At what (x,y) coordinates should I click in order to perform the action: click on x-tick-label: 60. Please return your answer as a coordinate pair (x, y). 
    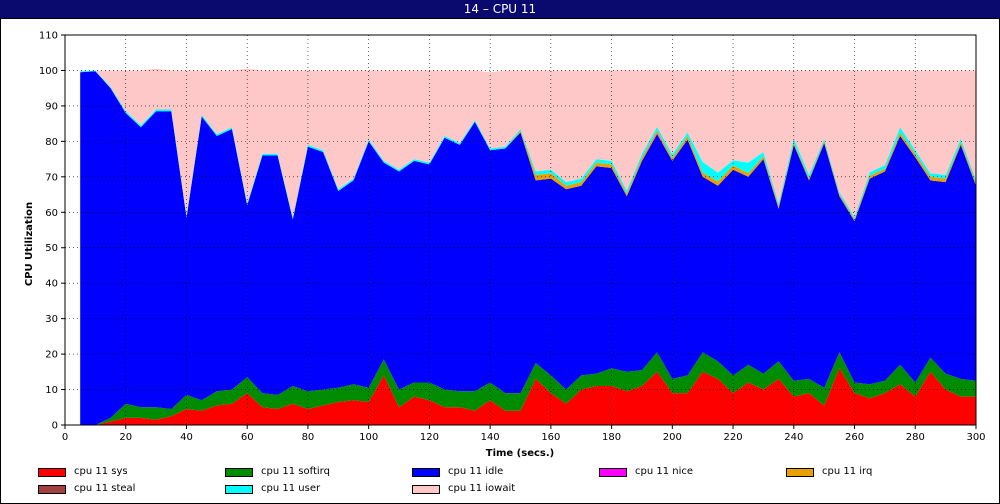
    Looking at the image, I should click on (247, 437).